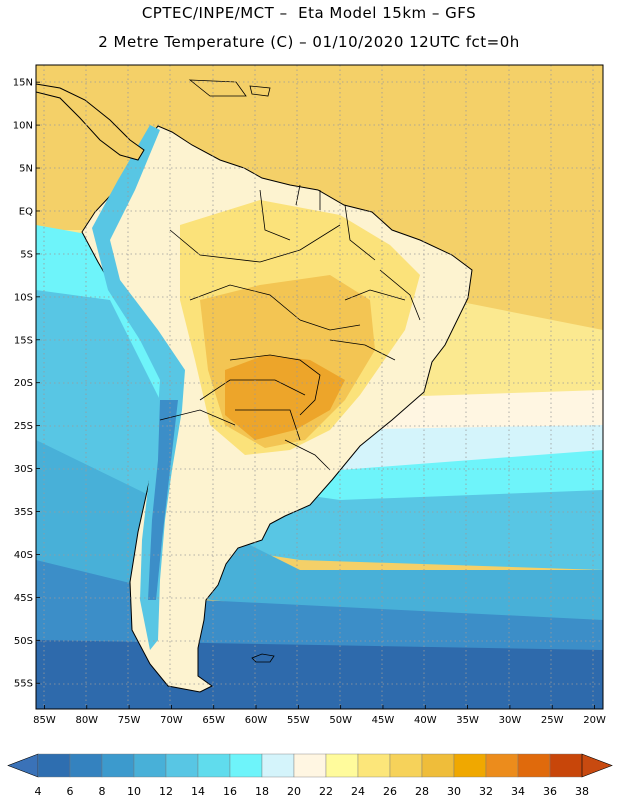 This screenshot has width=618, height=800. I want to click on lon-tick-label: 35W, so click(467, 720).